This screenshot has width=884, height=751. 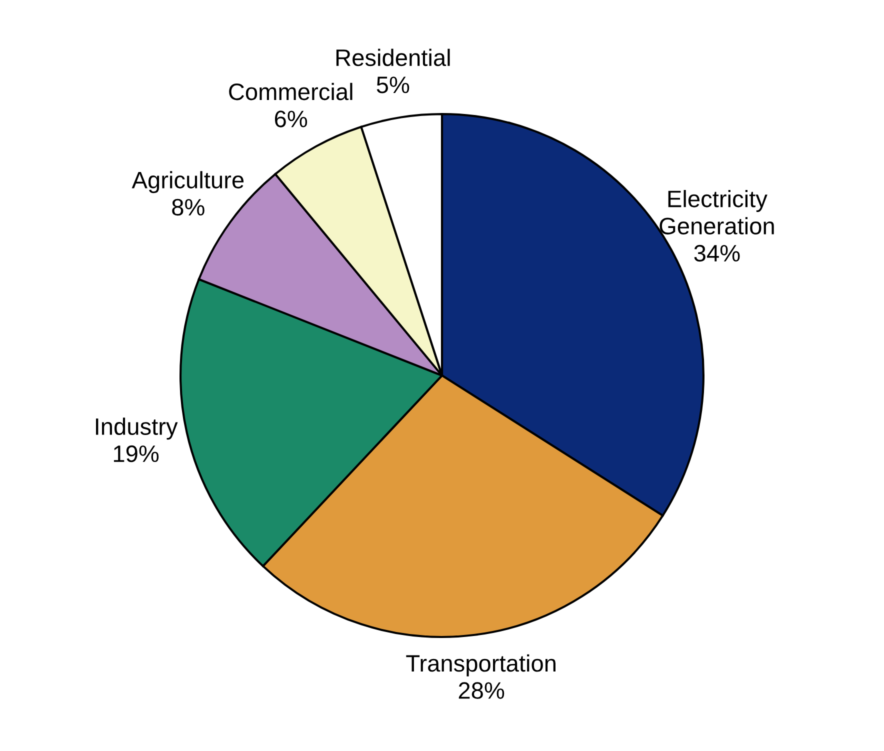 I want to click on data-label: 8%, so click(x=188, y=207).